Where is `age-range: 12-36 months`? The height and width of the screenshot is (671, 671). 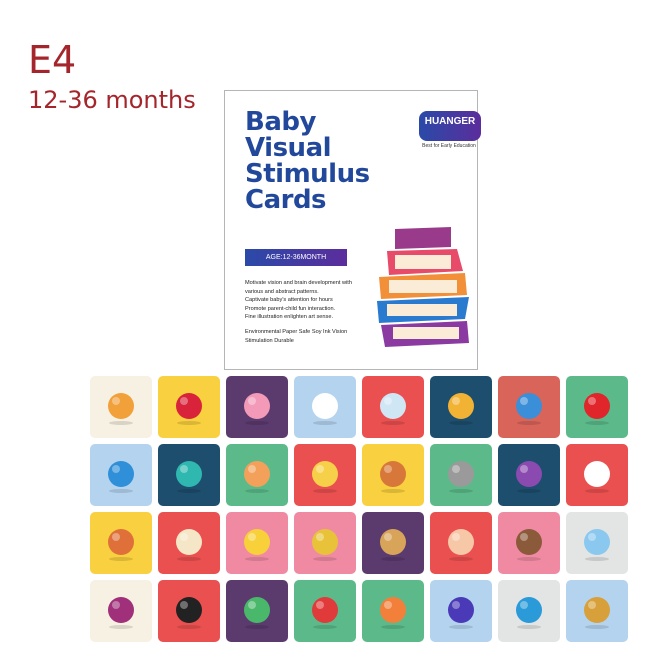 age-range: 12-36 months is located at coordinates (112, 100).